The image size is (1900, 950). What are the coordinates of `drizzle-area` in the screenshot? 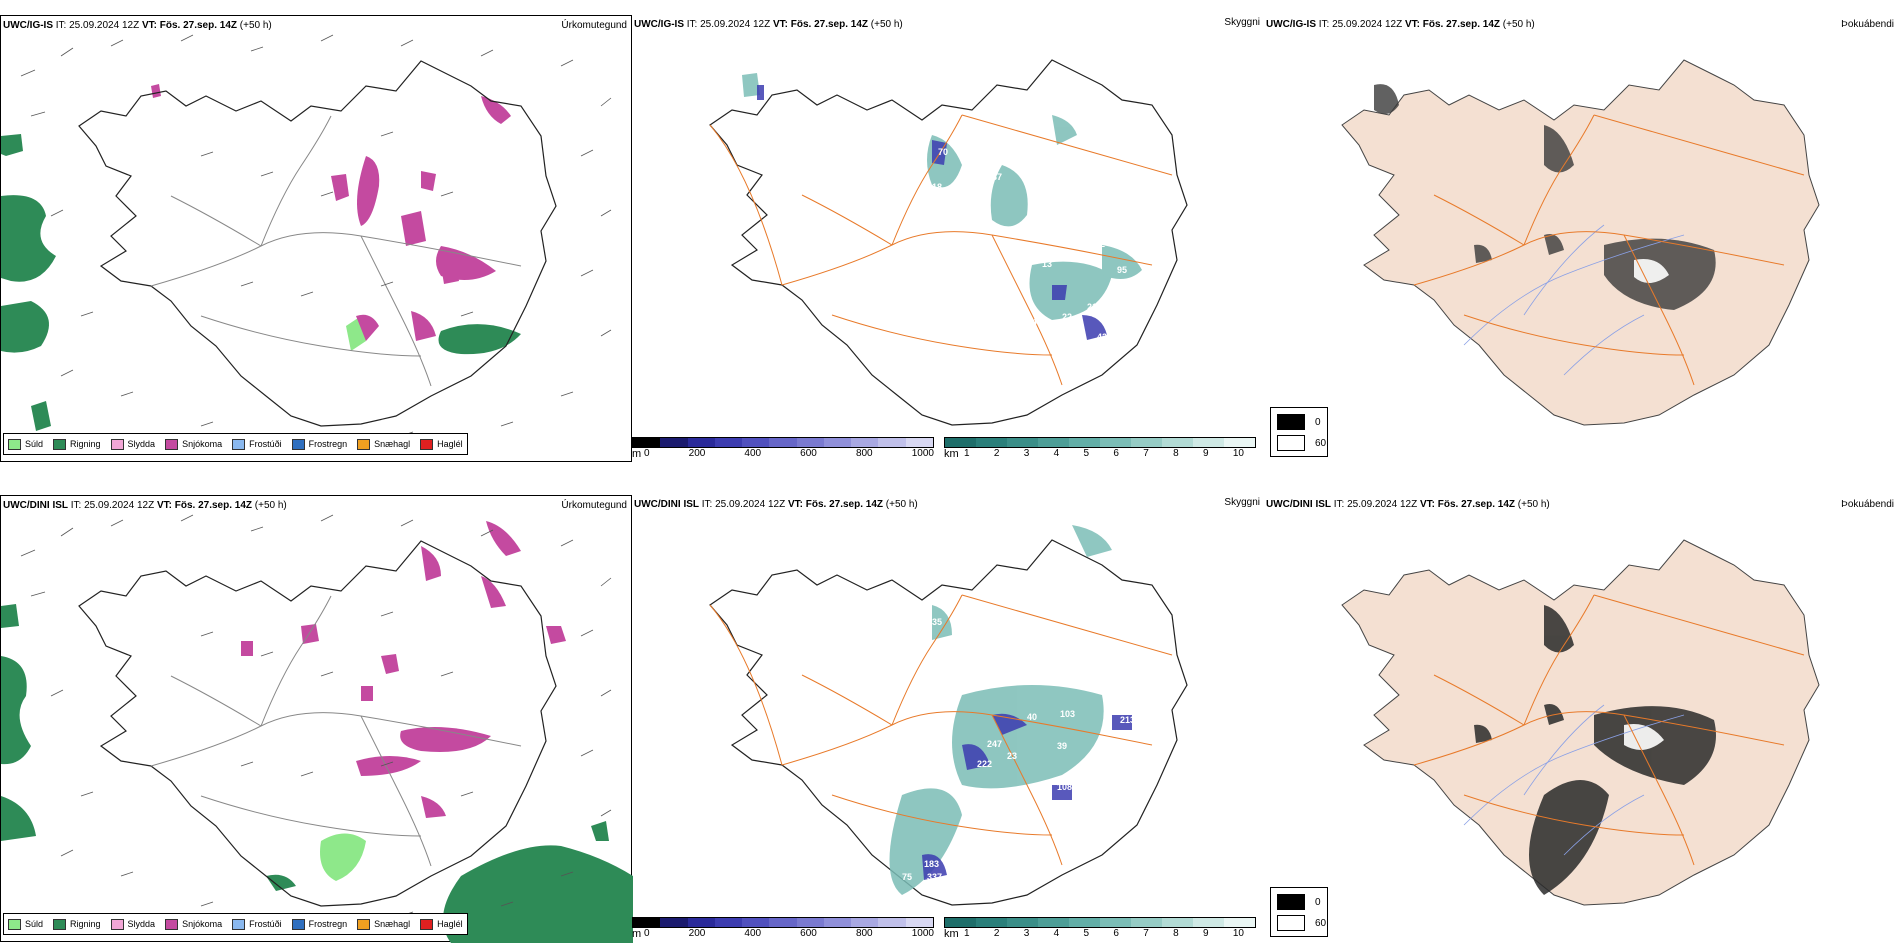 It's located at (343, 857).